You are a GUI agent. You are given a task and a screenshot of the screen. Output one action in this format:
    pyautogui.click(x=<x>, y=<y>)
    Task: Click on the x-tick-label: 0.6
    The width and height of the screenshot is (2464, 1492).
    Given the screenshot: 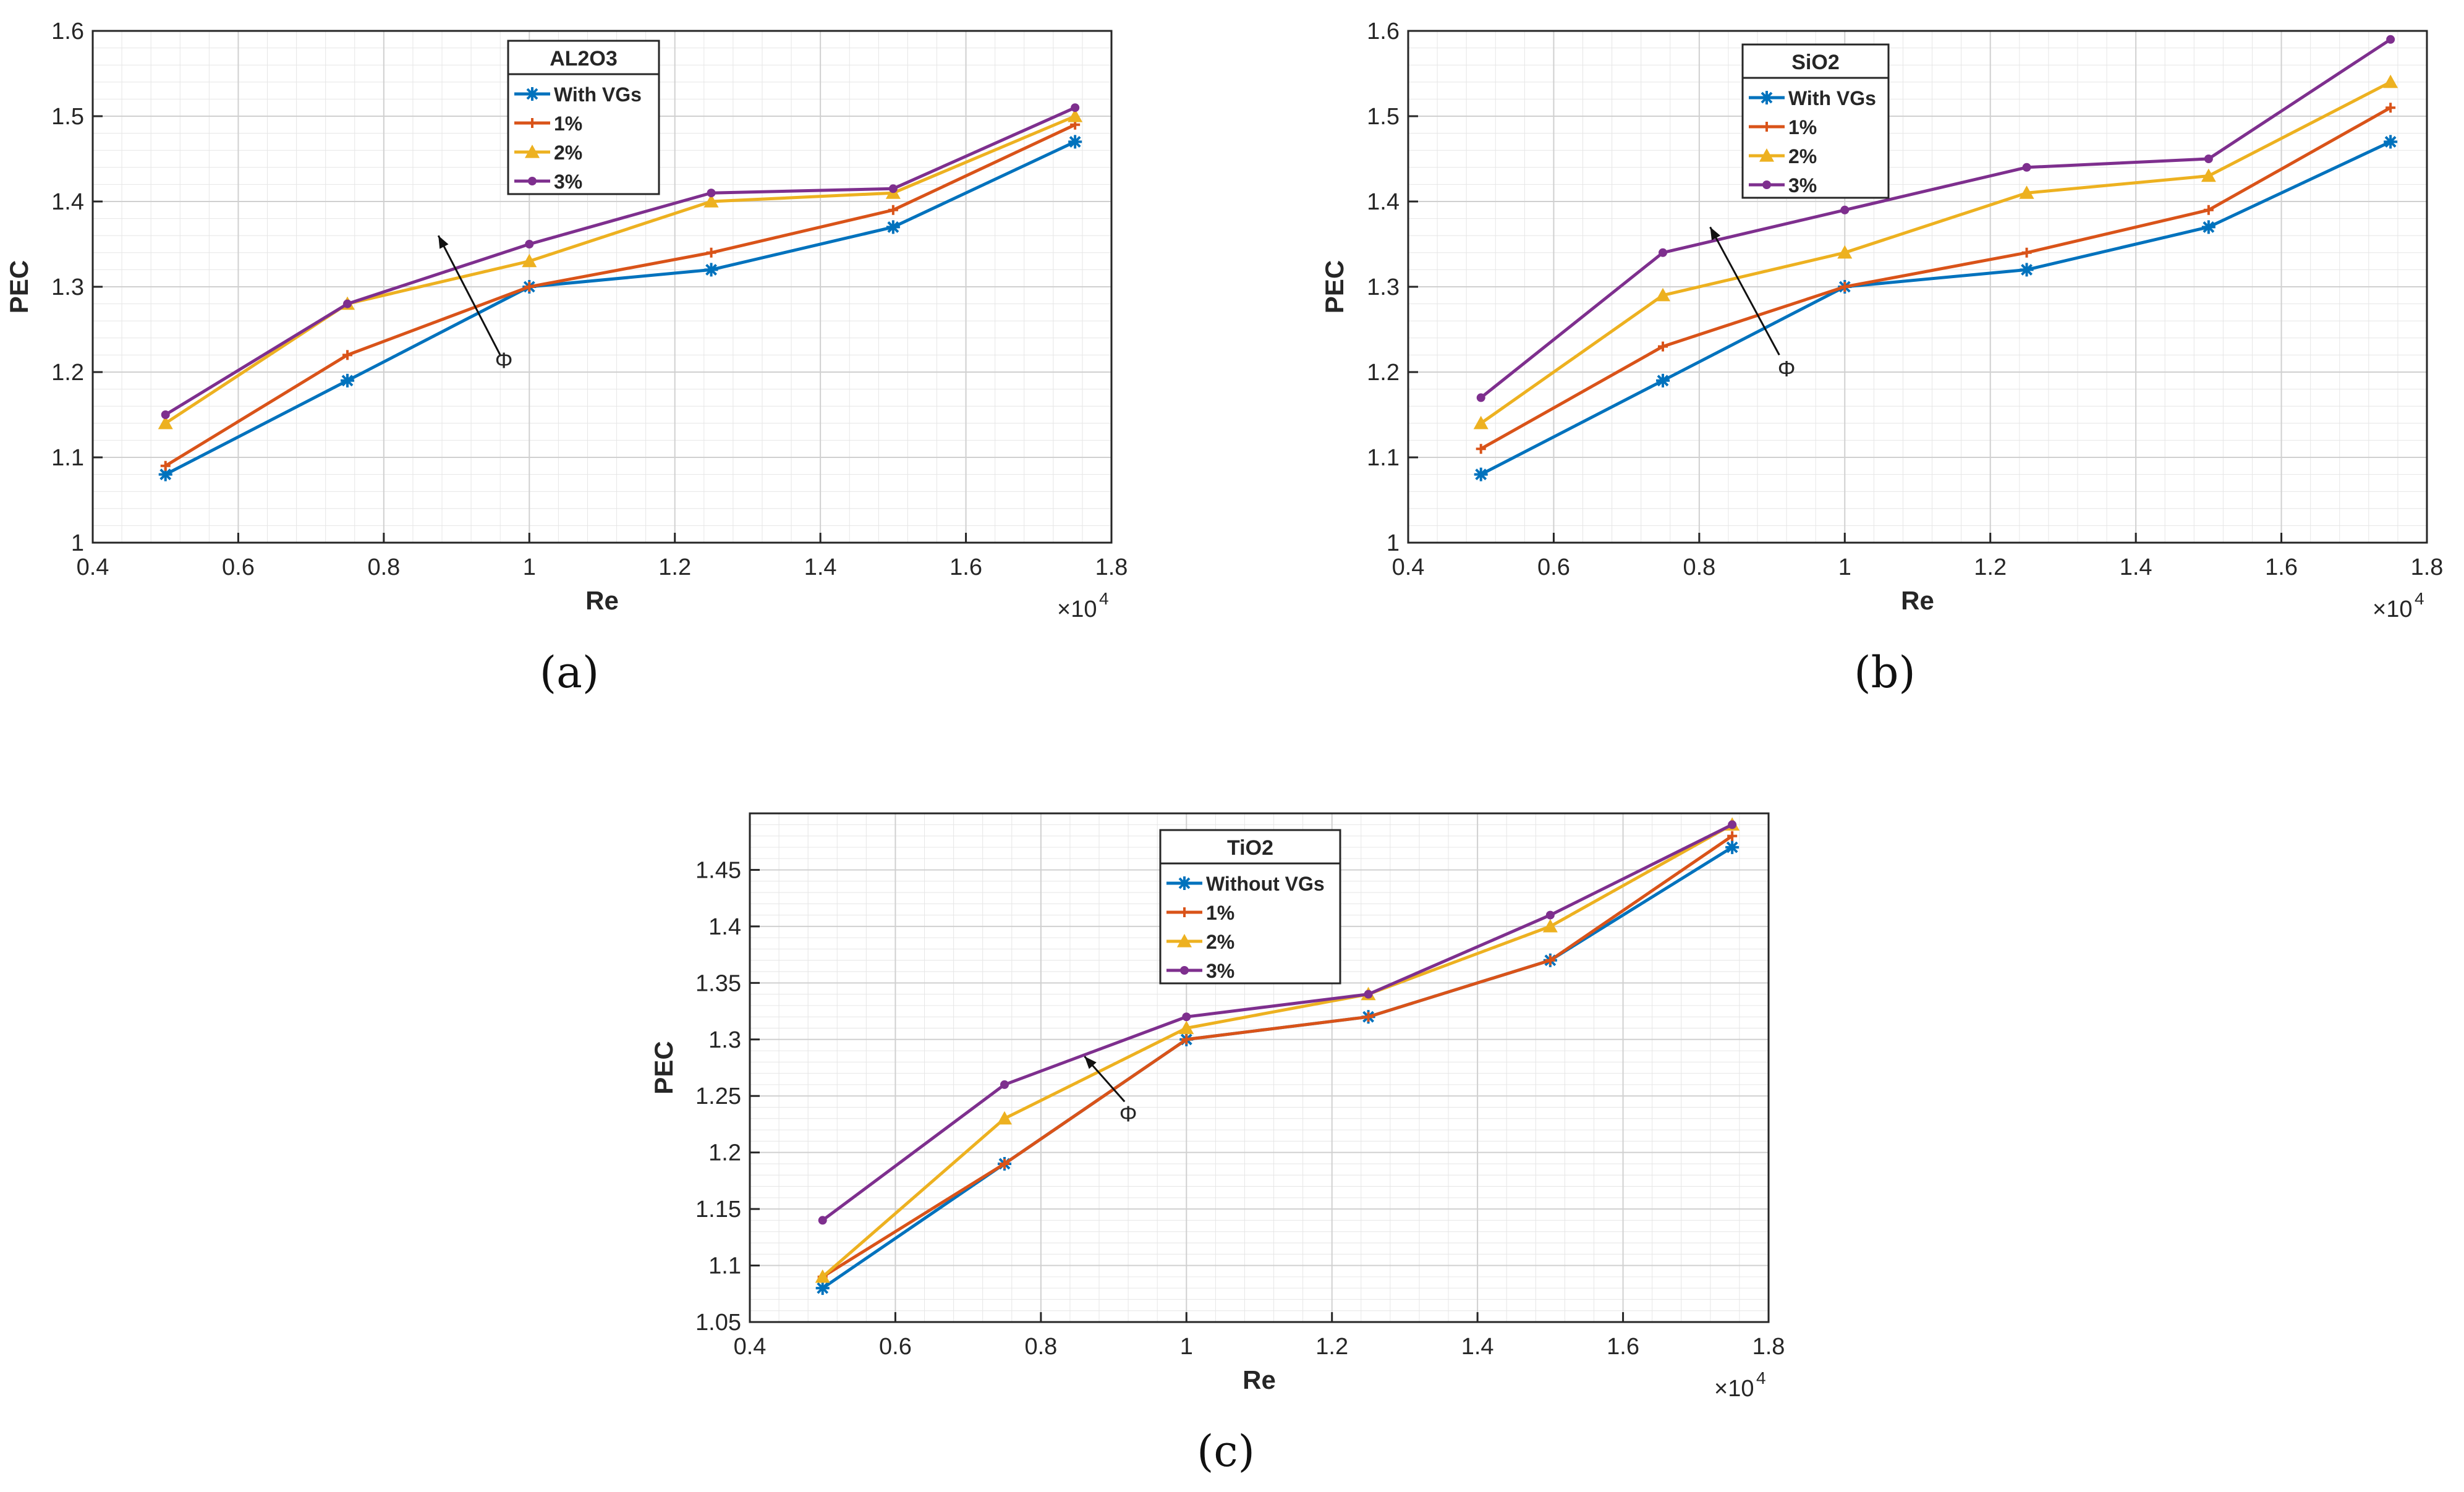 What is the action you would take?
    pyautogui.click(x=1553, y=567)
    